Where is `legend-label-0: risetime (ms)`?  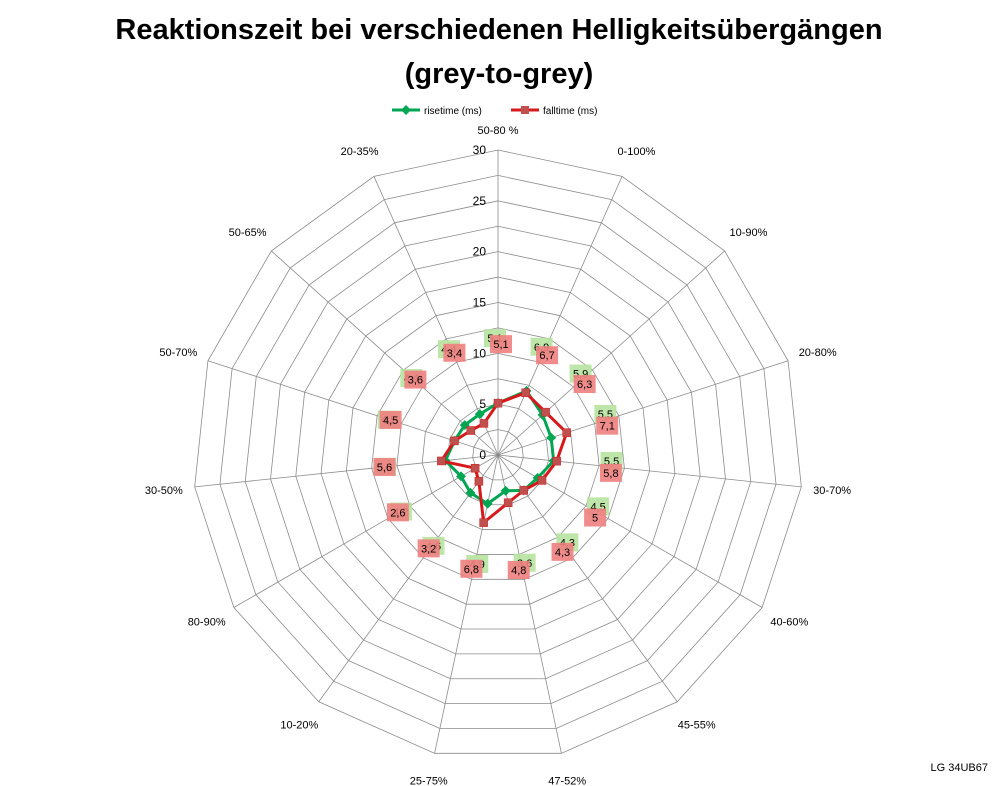
legend-label-0: risetime (ms) is located at coordinates (453, 111).